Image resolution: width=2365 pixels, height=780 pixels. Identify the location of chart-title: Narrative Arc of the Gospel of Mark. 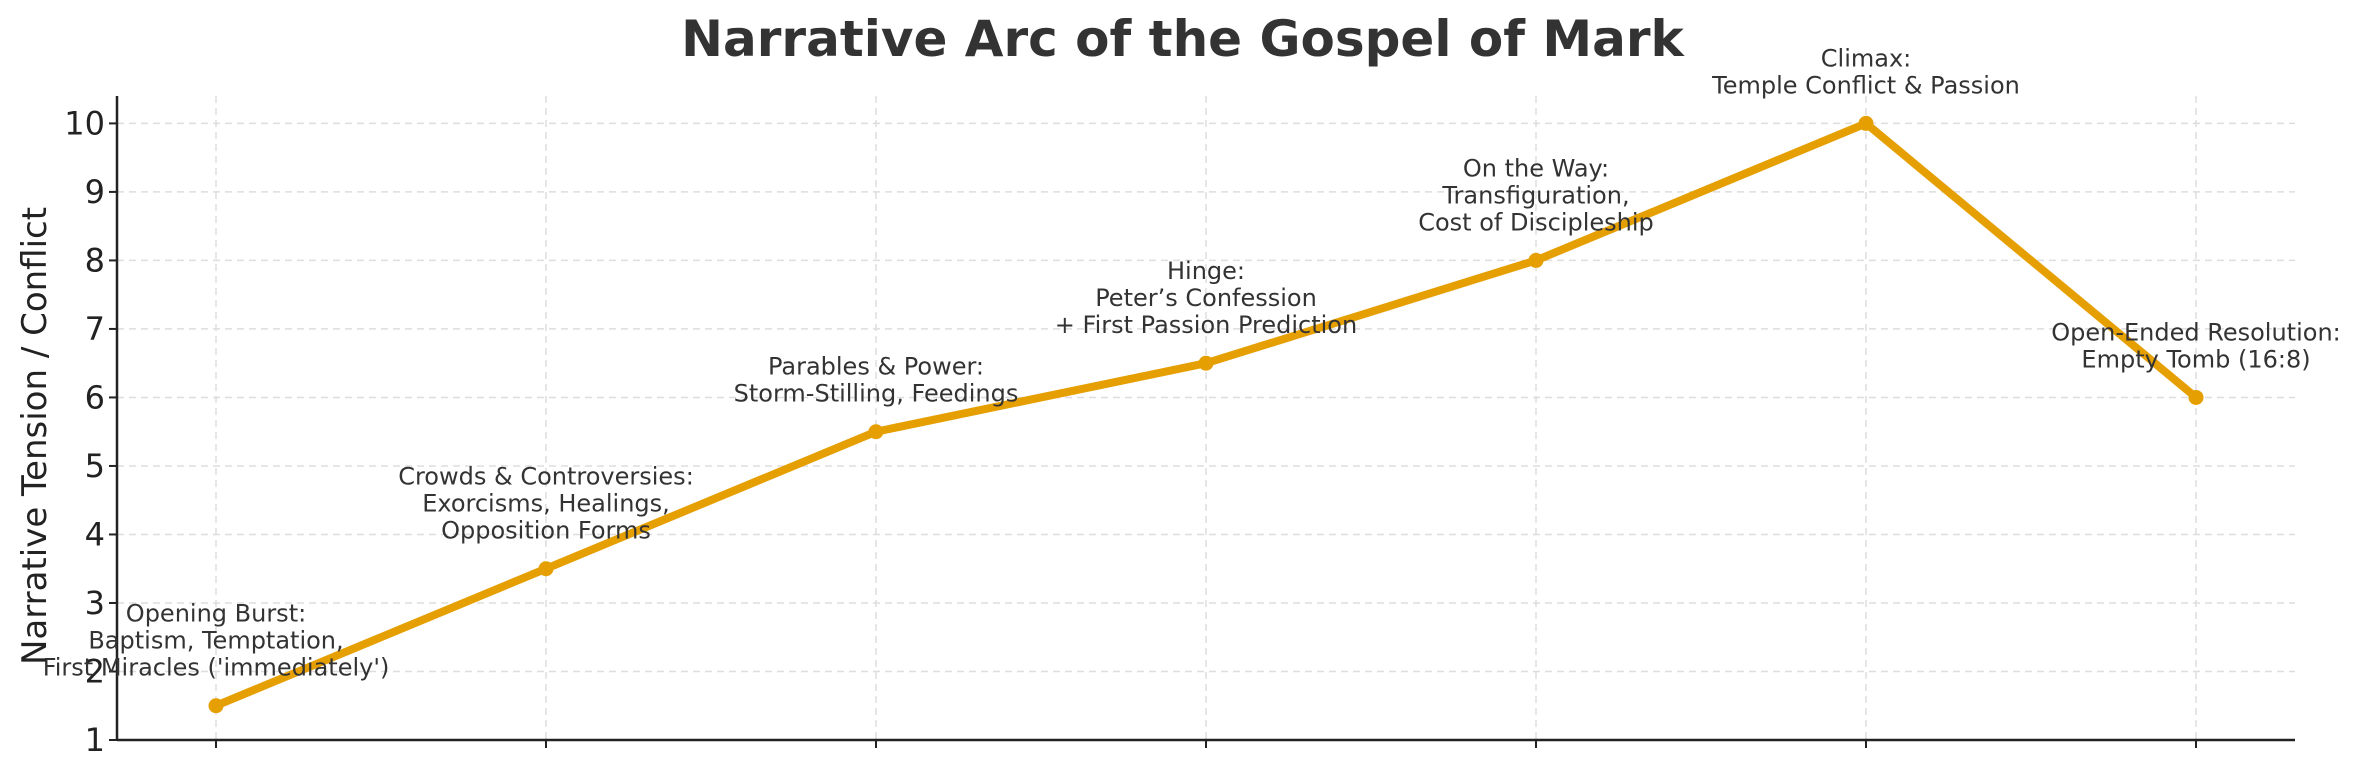
(1182, 39).